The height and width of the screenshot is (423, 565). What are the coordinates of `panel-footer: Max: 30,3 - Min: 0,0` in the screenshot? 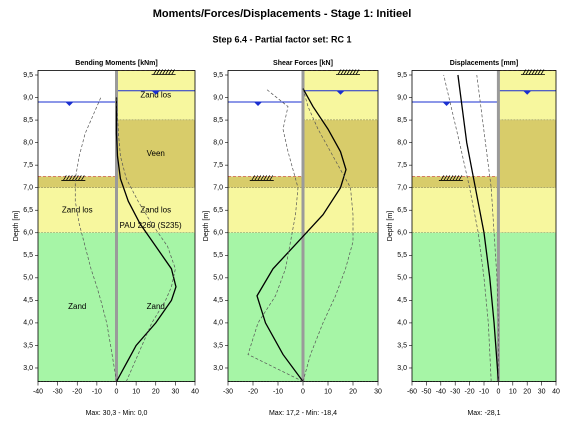 It's located at (117, 413).